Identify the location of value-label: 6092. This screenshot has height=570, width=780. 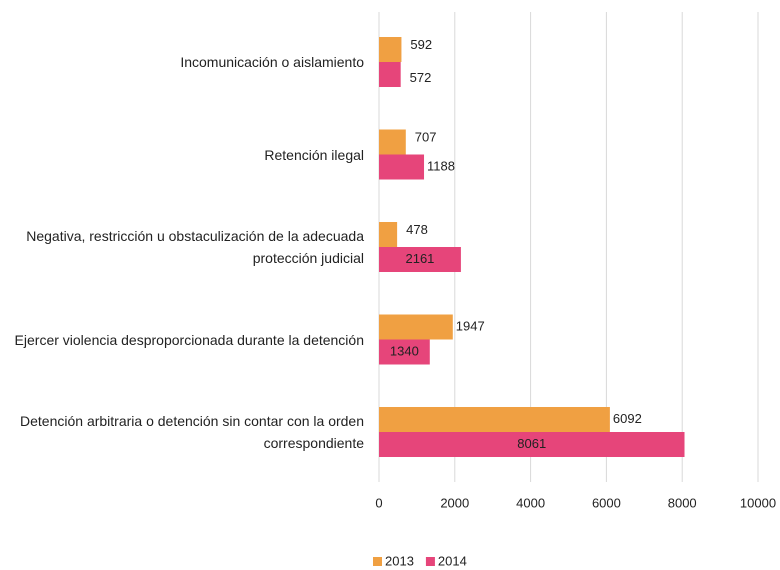
(627, 418).